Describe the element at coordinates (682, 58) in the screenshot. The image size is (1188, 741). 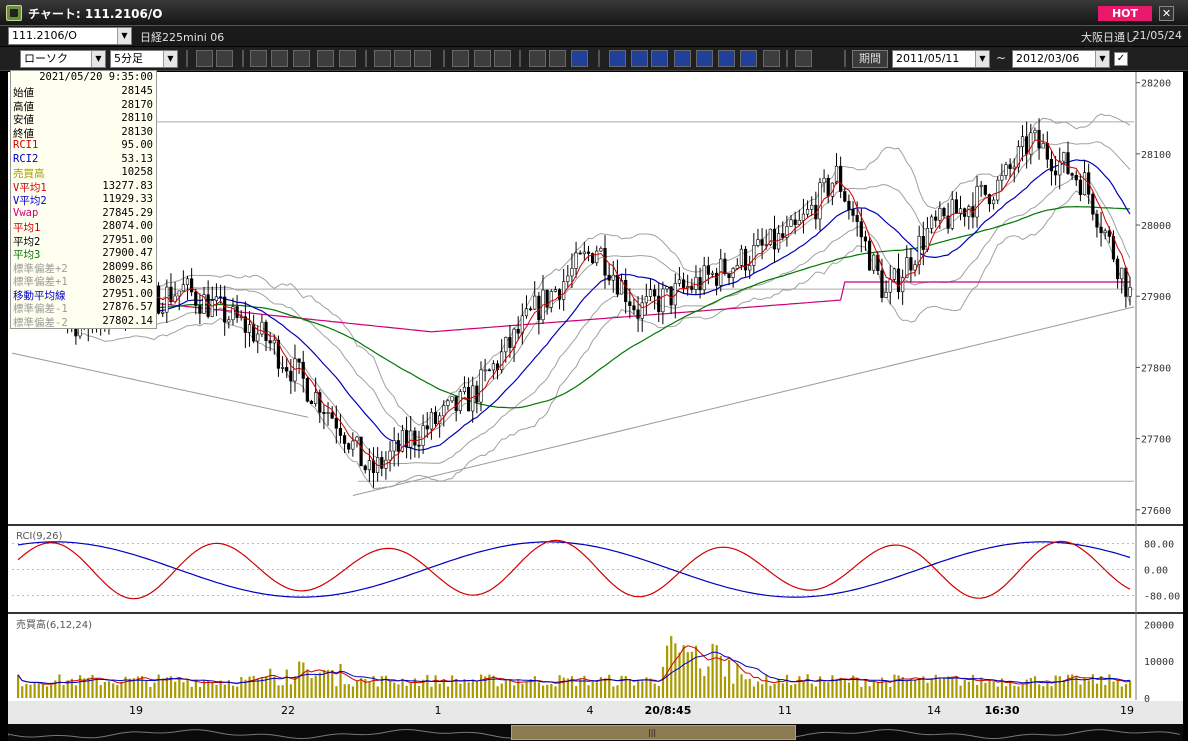
I see `toolbar-hl-button` at that location.